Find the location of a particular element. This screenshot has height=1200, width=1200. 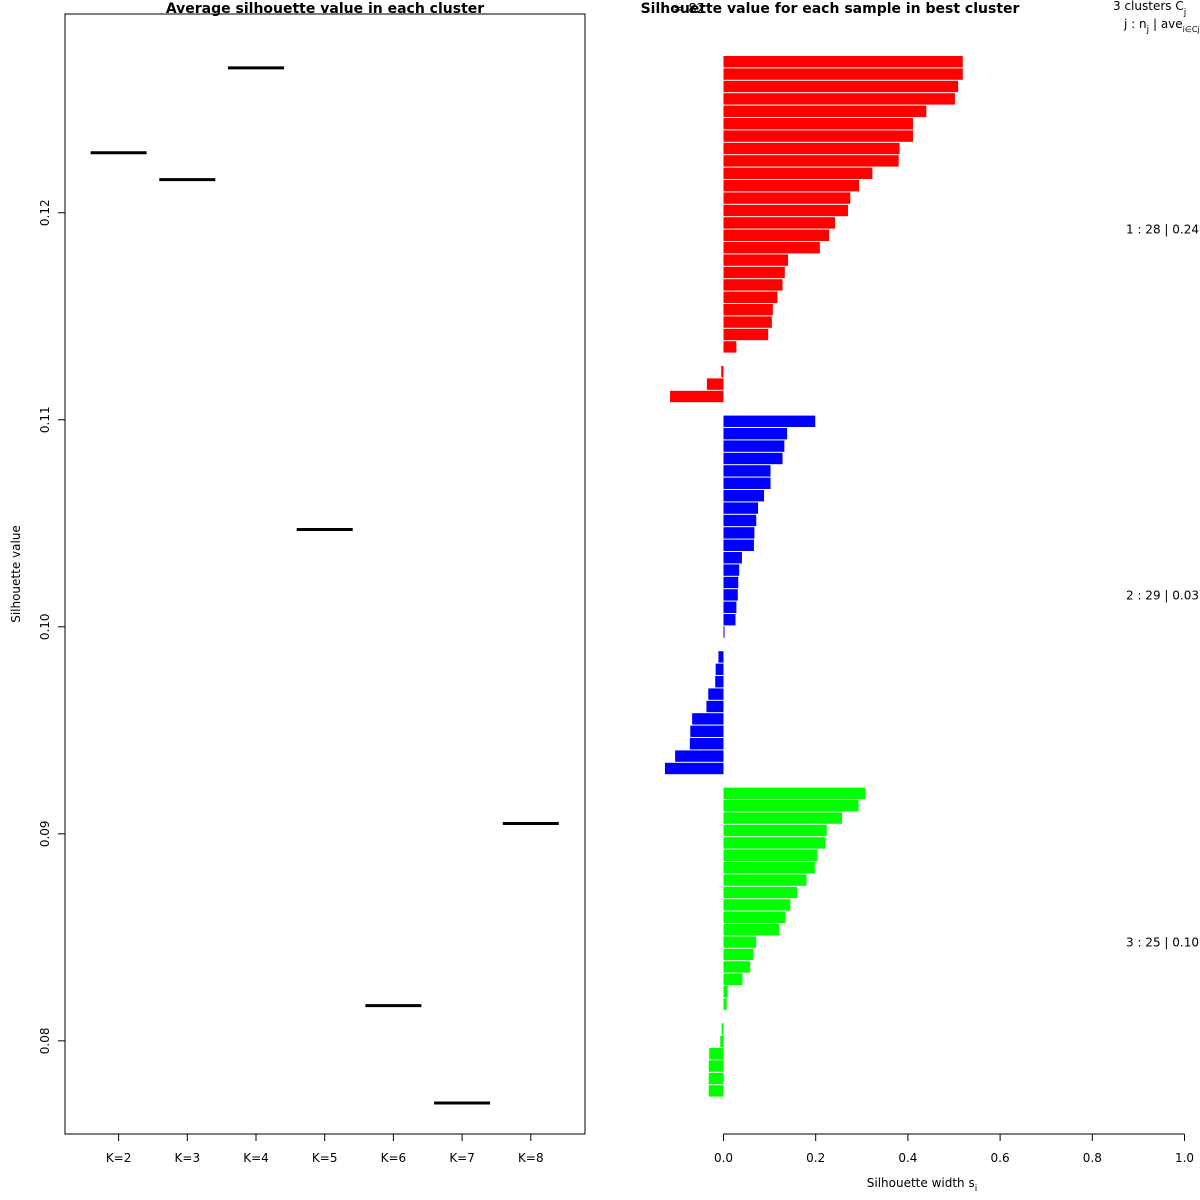

right-x-tick-label: 0.4 is located at coordinates (907, 1158).